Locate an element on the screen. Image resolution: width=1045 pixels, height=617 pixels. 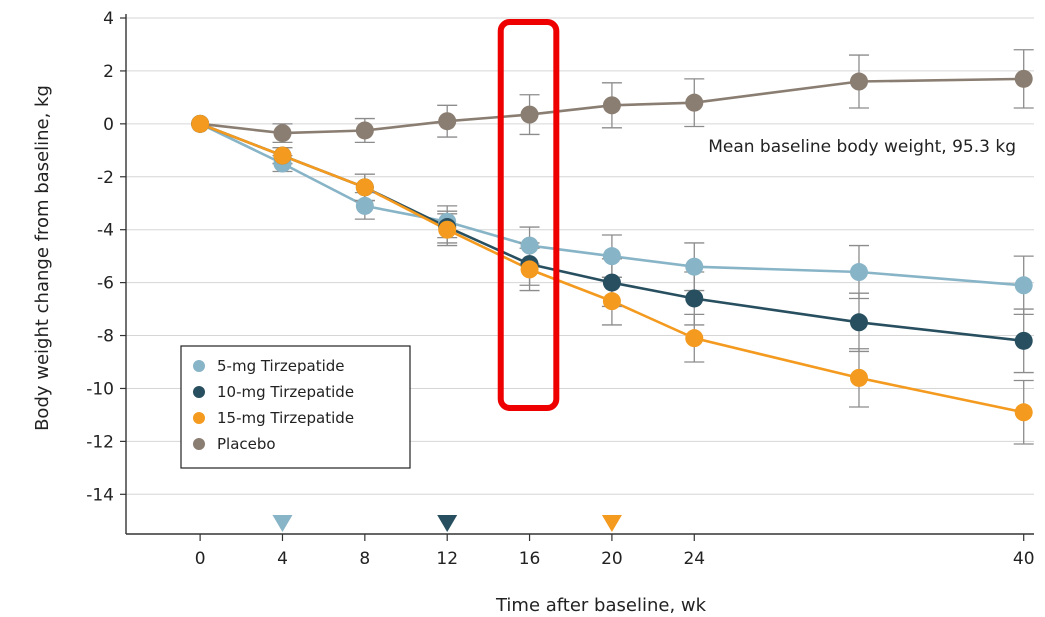
x-tick-label: 0 is located at coordinates (200, 559).